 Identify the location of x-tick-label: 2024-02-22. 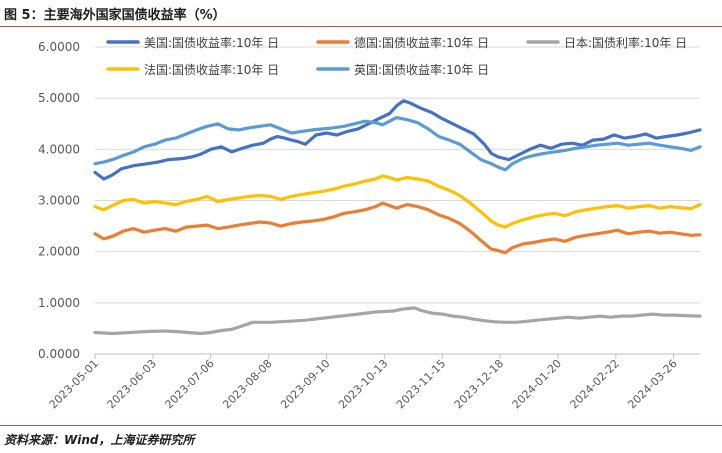
(595, 384).